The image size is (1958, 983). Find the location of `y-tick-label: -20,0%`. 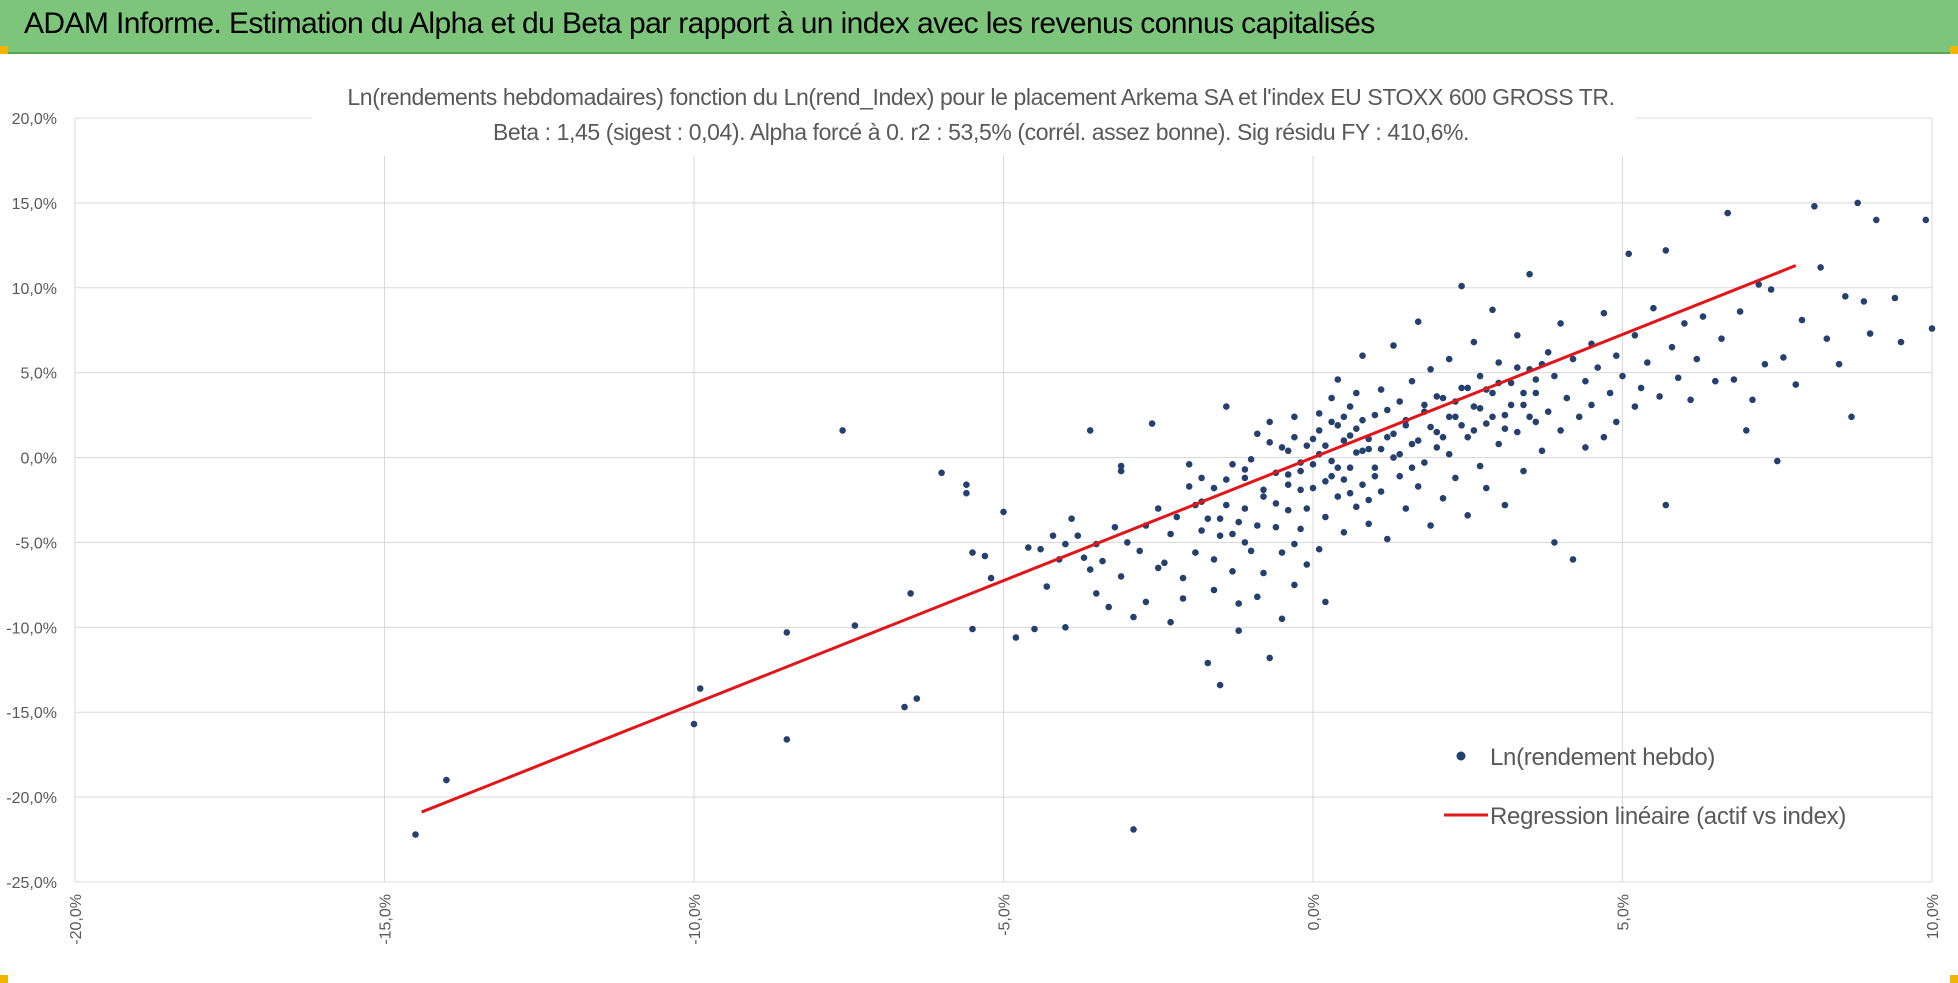

y-tick-label: -20,0% is located at coordinates (31, 798).